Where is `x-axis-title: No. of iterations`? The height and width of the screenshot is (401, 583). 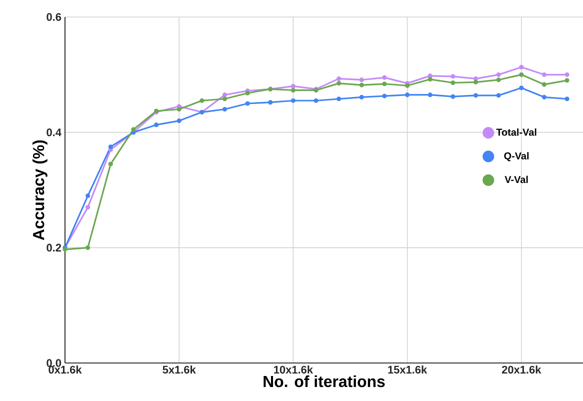 x-axis-title: No. of iterations is located at coordinates (324, 381).